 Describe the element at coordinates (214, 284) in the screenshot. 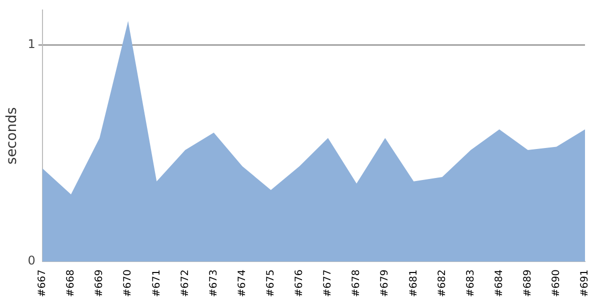

I see `x-tick-label: #673` at that location.